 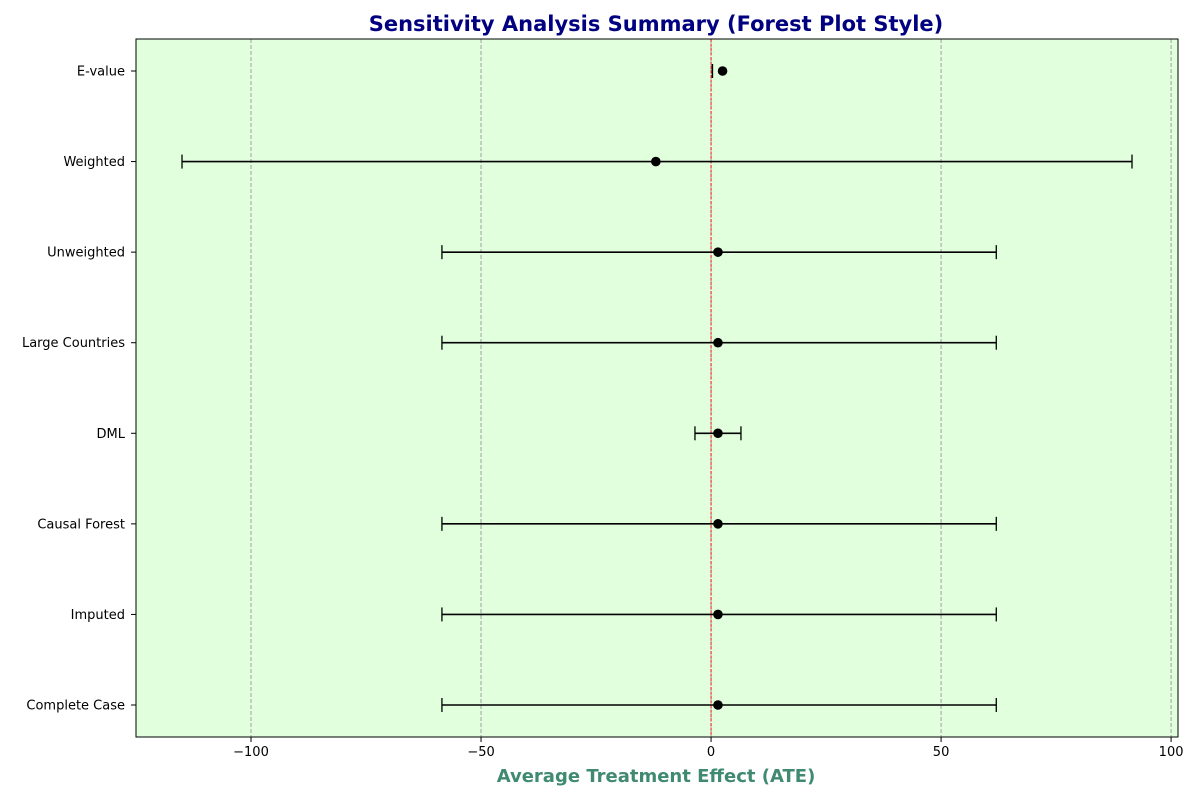 What do you see at coordinates (81, 524) in the screenshot?
I see `y-tick-label: Causal Forest` at bounding box center [81, 524].